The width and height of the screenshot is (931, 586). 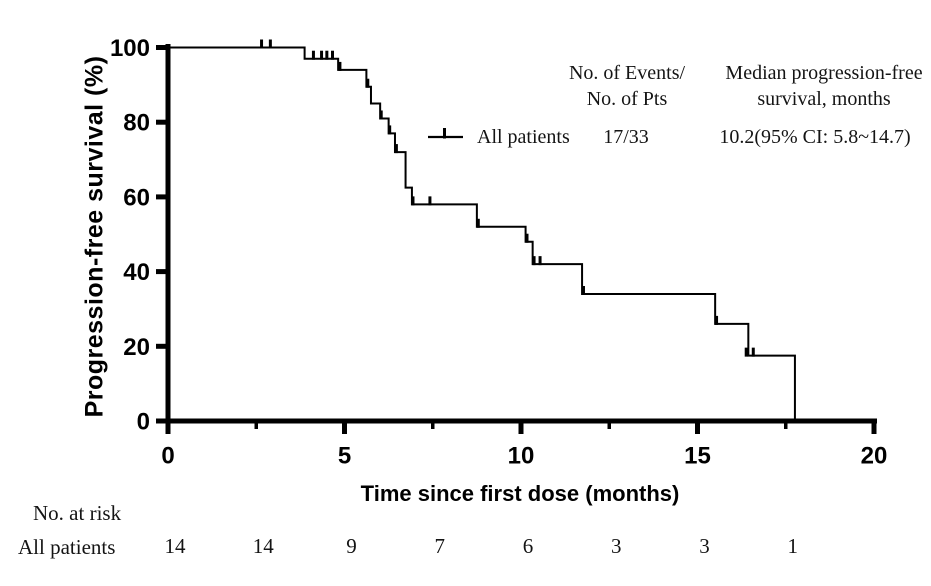 I want to click on at-risk-count: 7, so click(x=440, y=546).